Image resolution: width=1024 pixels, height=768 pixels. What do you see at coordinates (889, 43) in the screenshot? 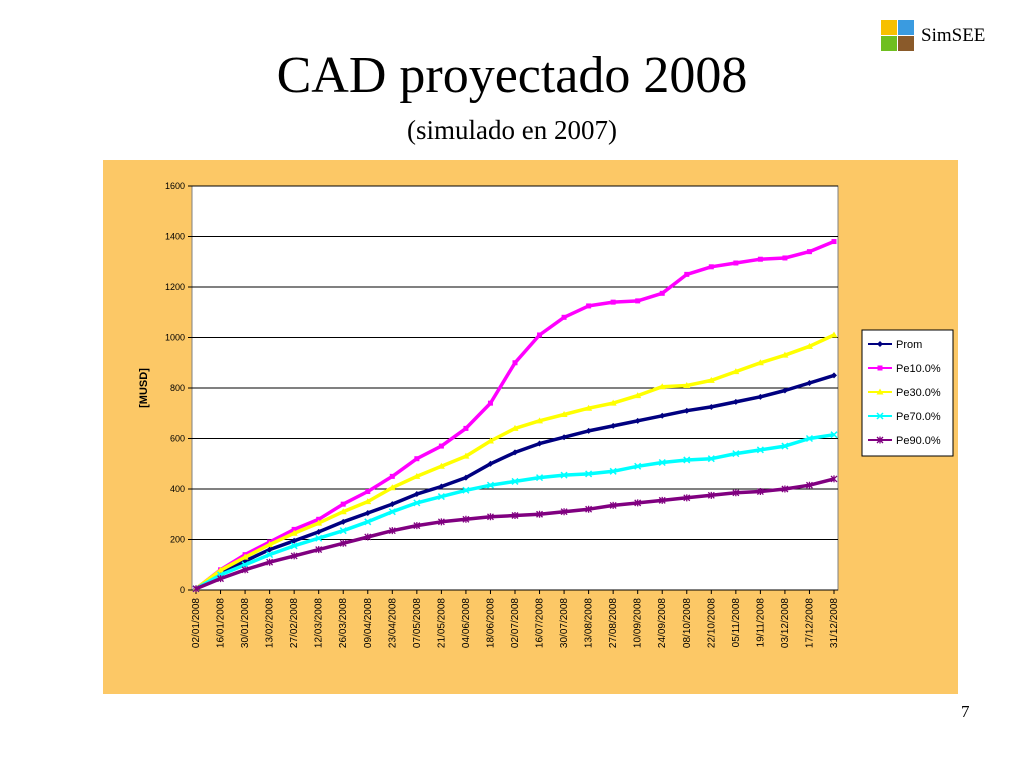
I see `logo-cell-green` at bounding box center [889, 43].